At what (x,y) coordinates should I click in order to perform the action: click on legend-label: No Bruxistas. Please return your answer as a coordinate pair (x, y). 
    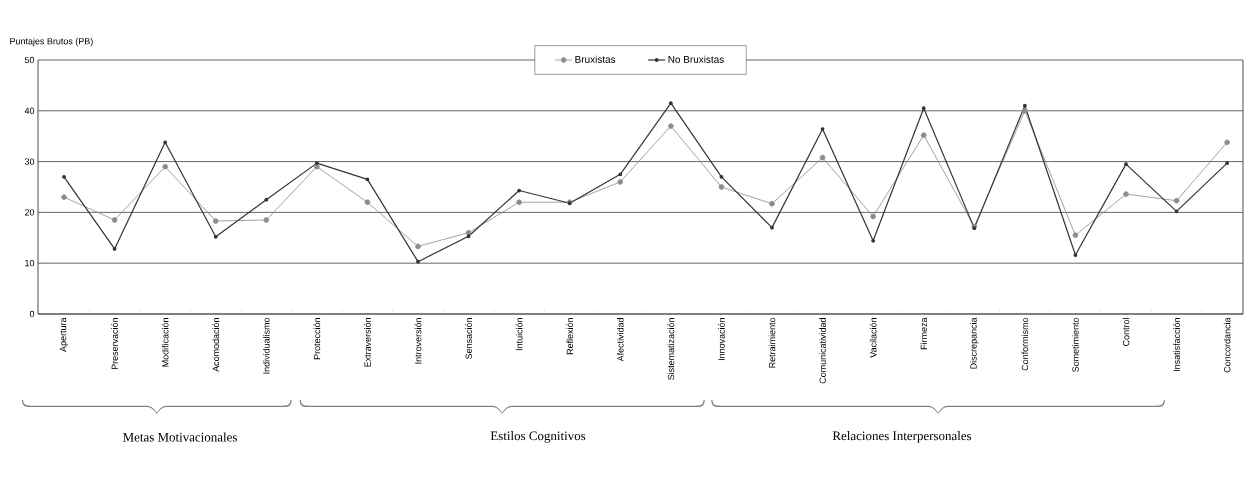
    Looking at the image, I should click on (696, 59).